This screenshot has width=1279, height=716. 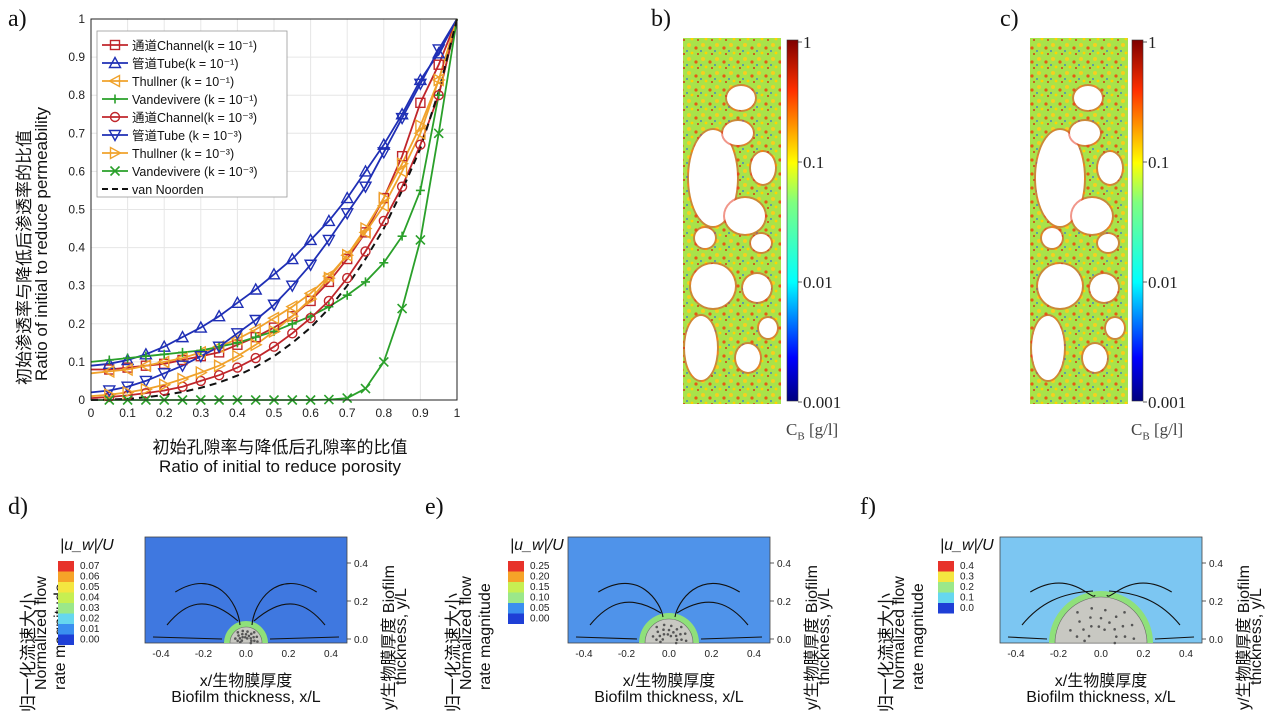 I want to click on x-tick-label: 0.2, so click(x=164, y=413).